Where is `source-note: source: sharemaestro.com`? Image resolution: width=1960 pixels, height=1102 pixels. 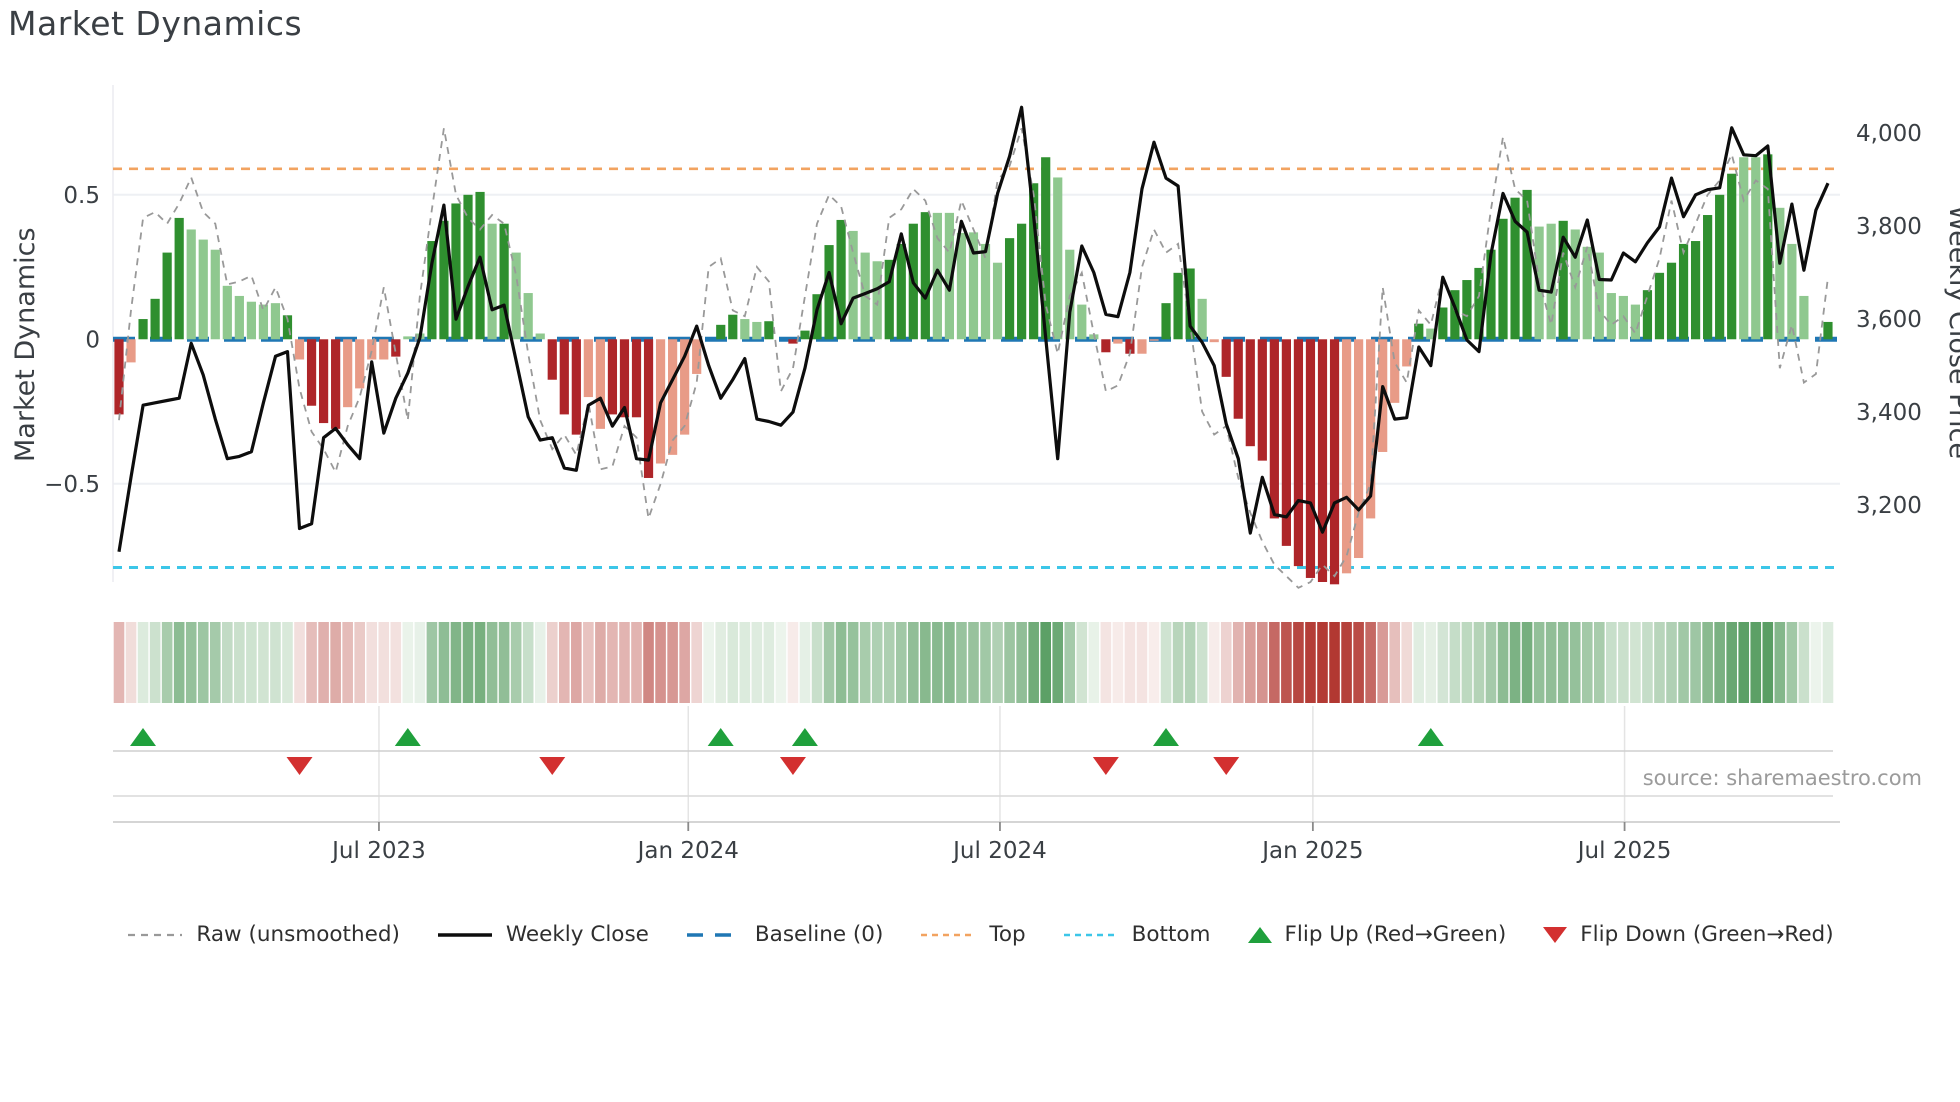
source-note: source: sharemaestro.com is located at coordinates (1782, 778).